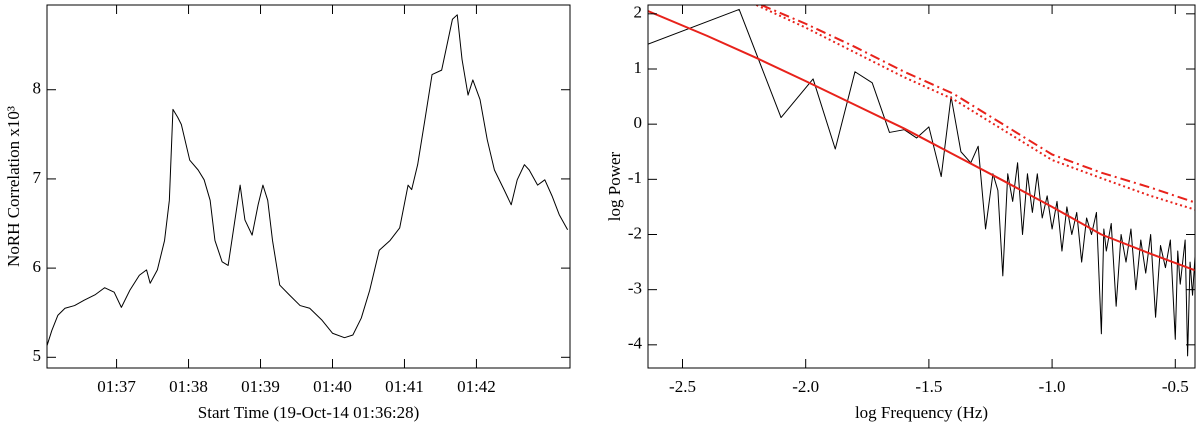  Describe the element at coordinates (260, 386) in the screenshot. I see `x-tick-label: 01:39` at that location.